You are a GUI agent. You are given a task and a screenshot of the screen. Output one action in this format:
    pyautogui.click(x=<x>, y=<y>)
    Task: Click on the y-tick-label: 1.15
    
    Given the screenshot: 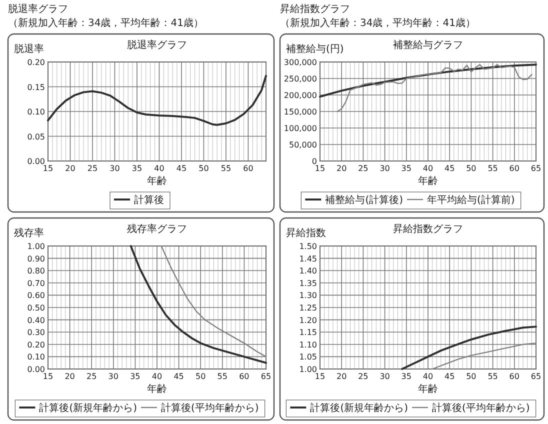 What is the action you would take?
    pyautogui.click(x=308, y=333)
    